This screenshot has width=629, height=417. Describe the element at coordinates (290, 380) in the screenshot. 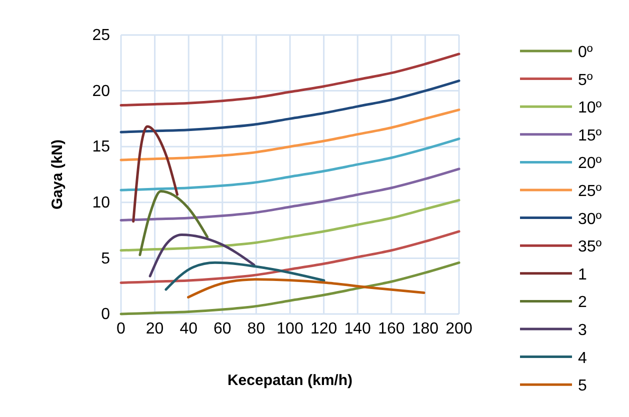

I see `x-axis-title: Kecepatan (km/h)` at that location.